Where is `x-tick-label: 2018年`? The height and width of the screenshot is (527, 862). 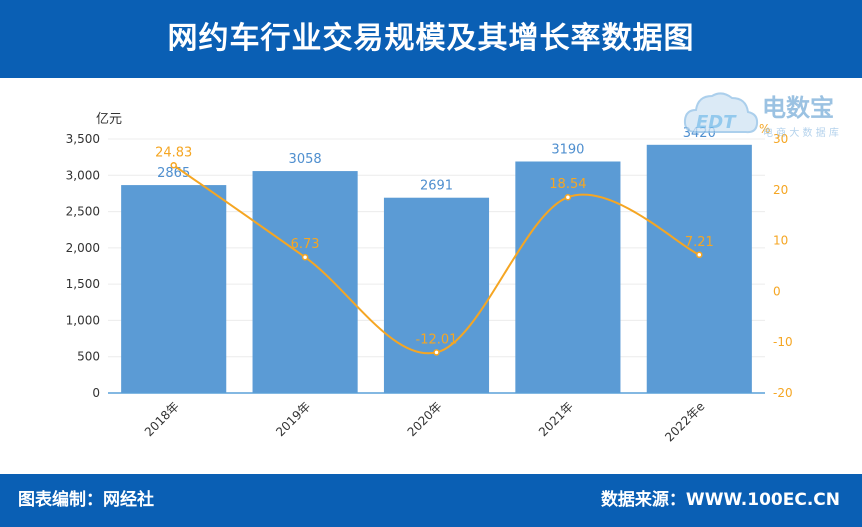 x-tick-label: 2018年 is located at coordinates (162, 419).